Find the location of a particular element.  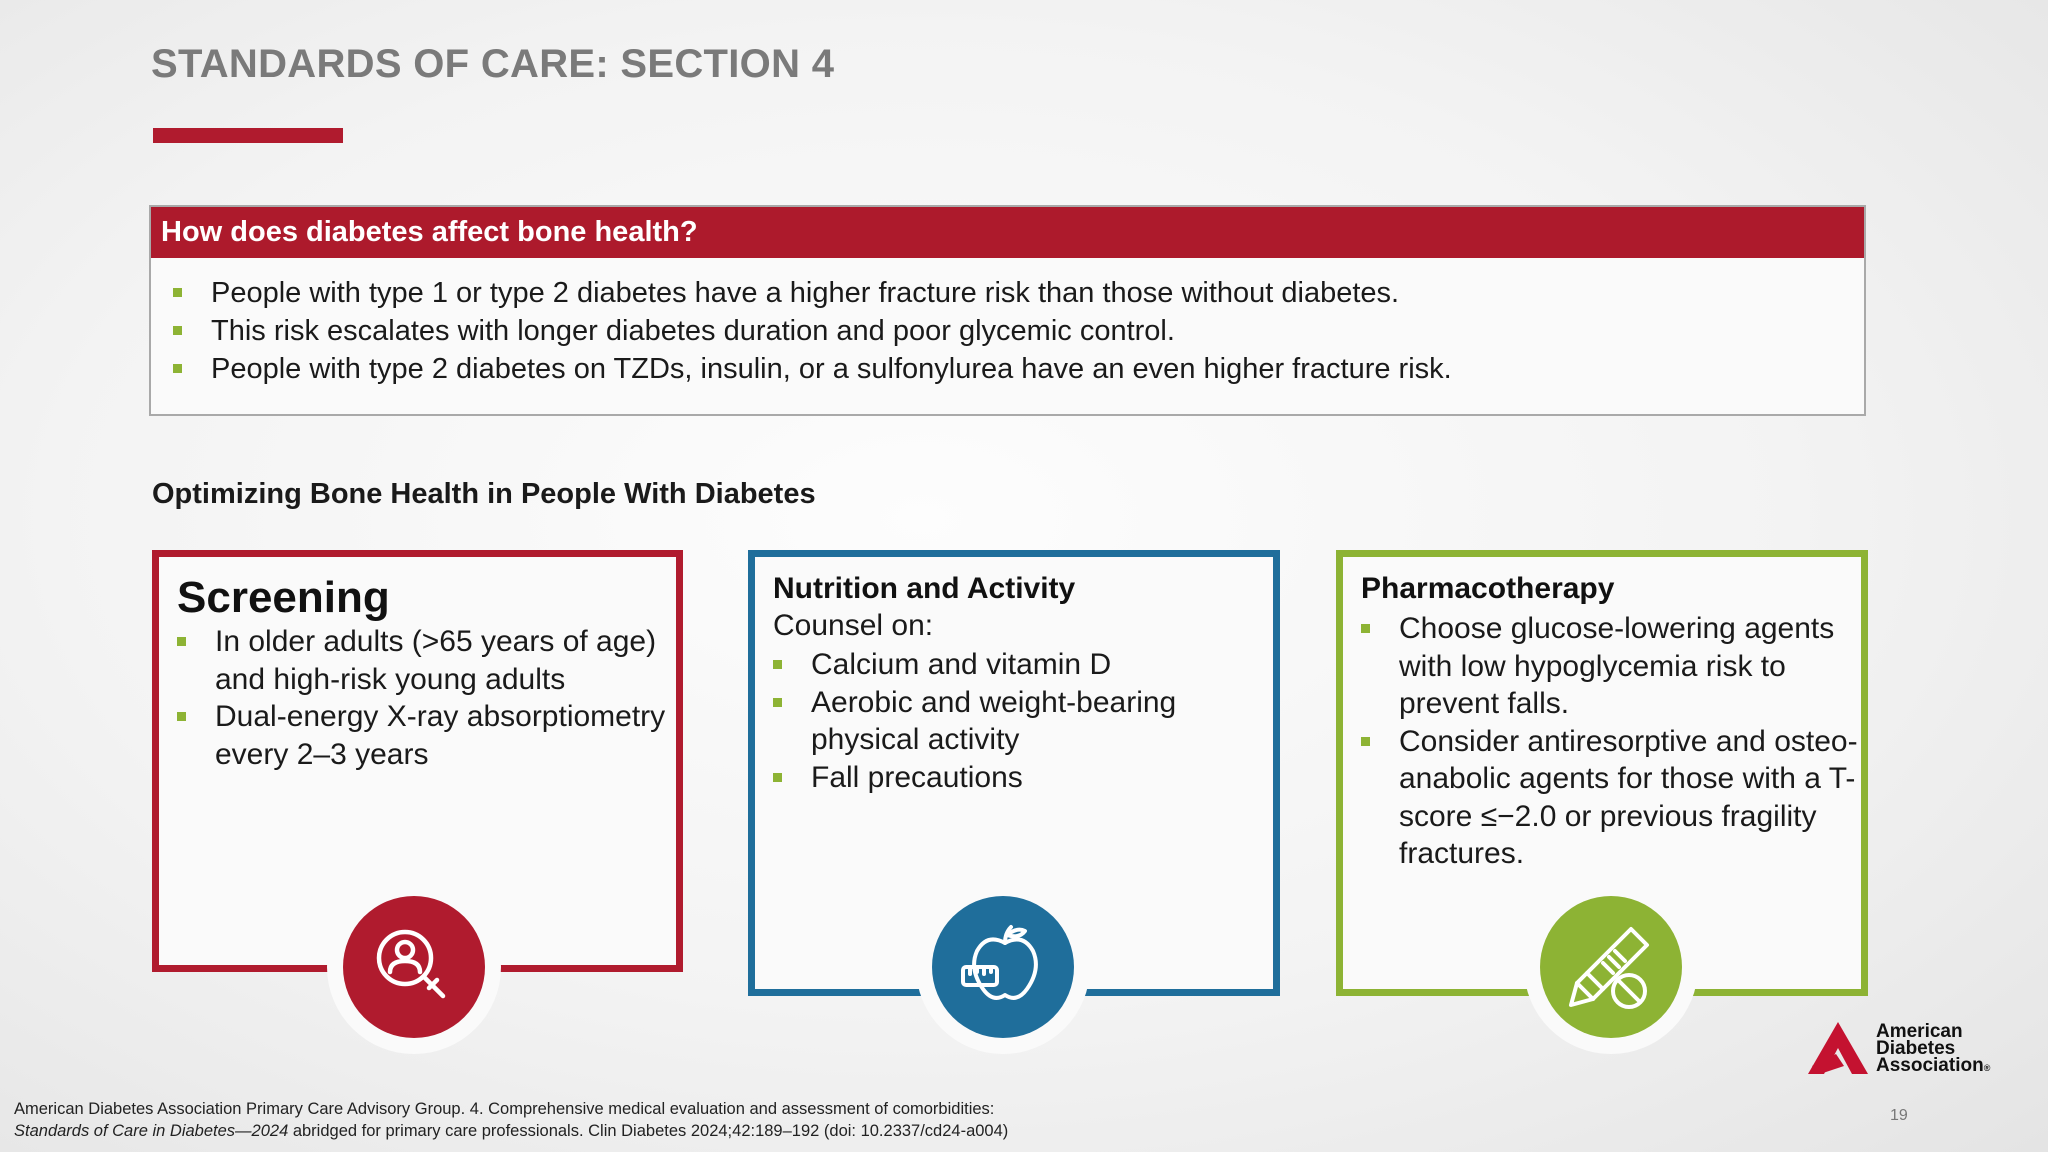

screening-icon-badge is located at coordinates (414, 967).